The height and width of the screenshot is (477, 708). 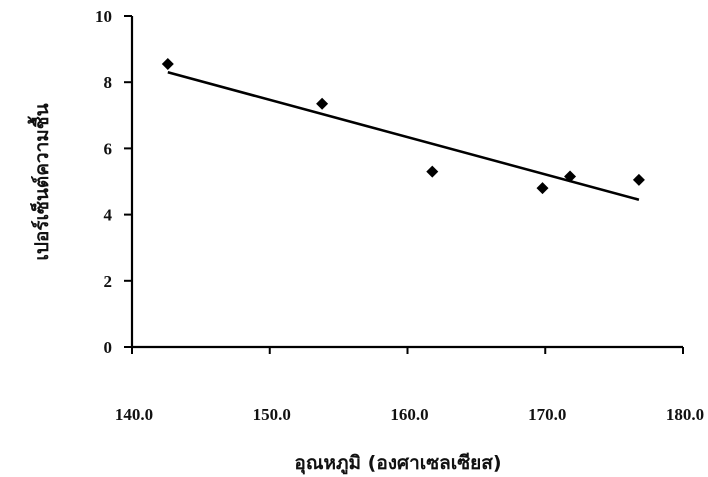 What do you see at coordinates (409, 385) in the screenshot?
I see `x-ticks: 140.0 150.0 160.0 170.0 180.0` at bounding box center [409, 385].